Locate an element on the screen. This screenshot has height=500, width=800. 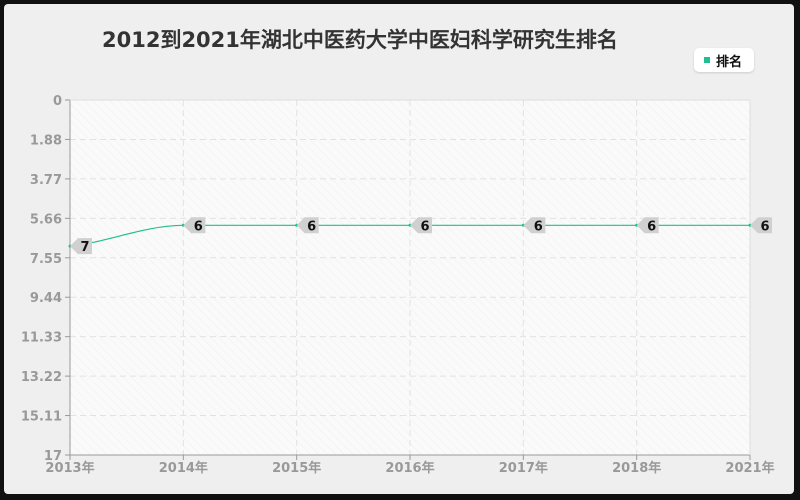
y-tick-label: 11.33 is located at coordinates (41, 338).